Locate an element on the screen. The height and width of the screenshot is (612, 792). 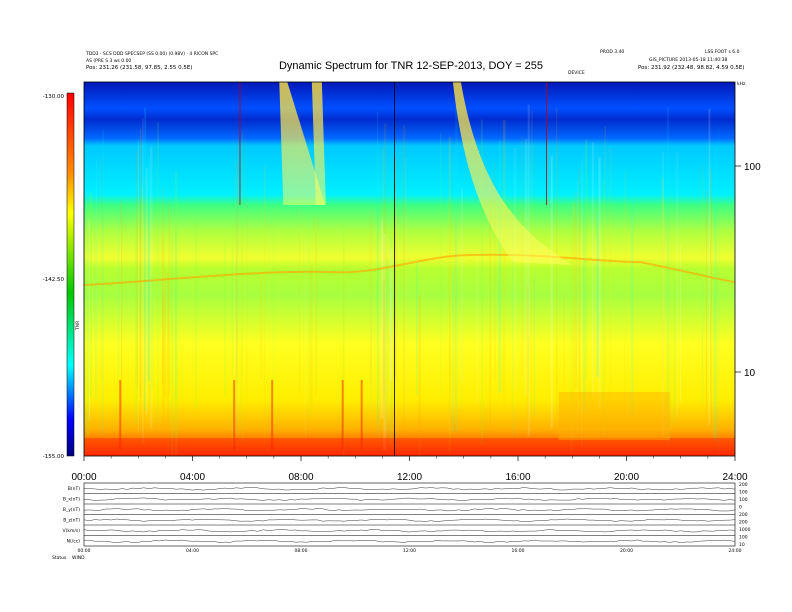
panel-right-tick: 1000 is located at coordinates (745, 530).